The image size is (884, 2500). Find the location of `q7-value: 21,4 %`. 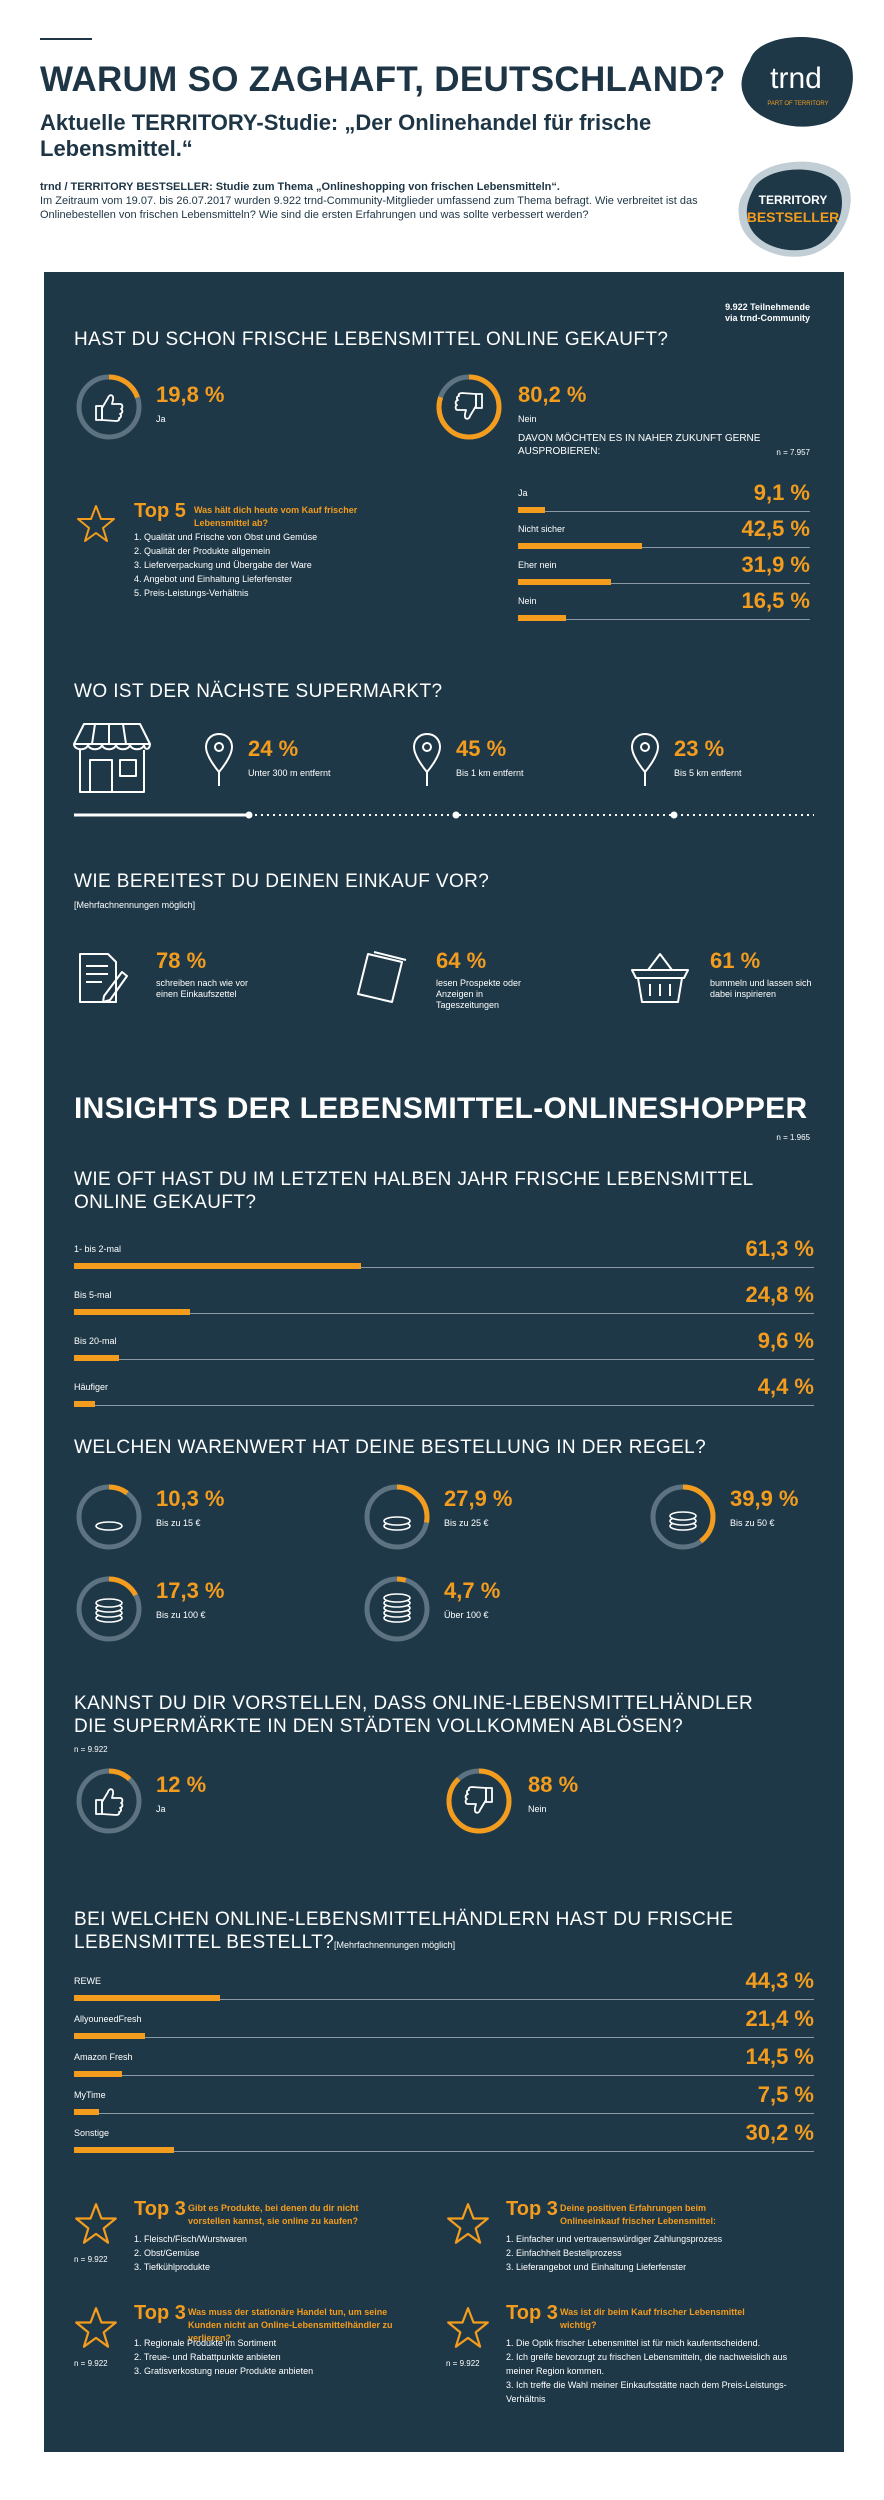

q7-value: 21,4 % is located at coordinates (780, 2018).